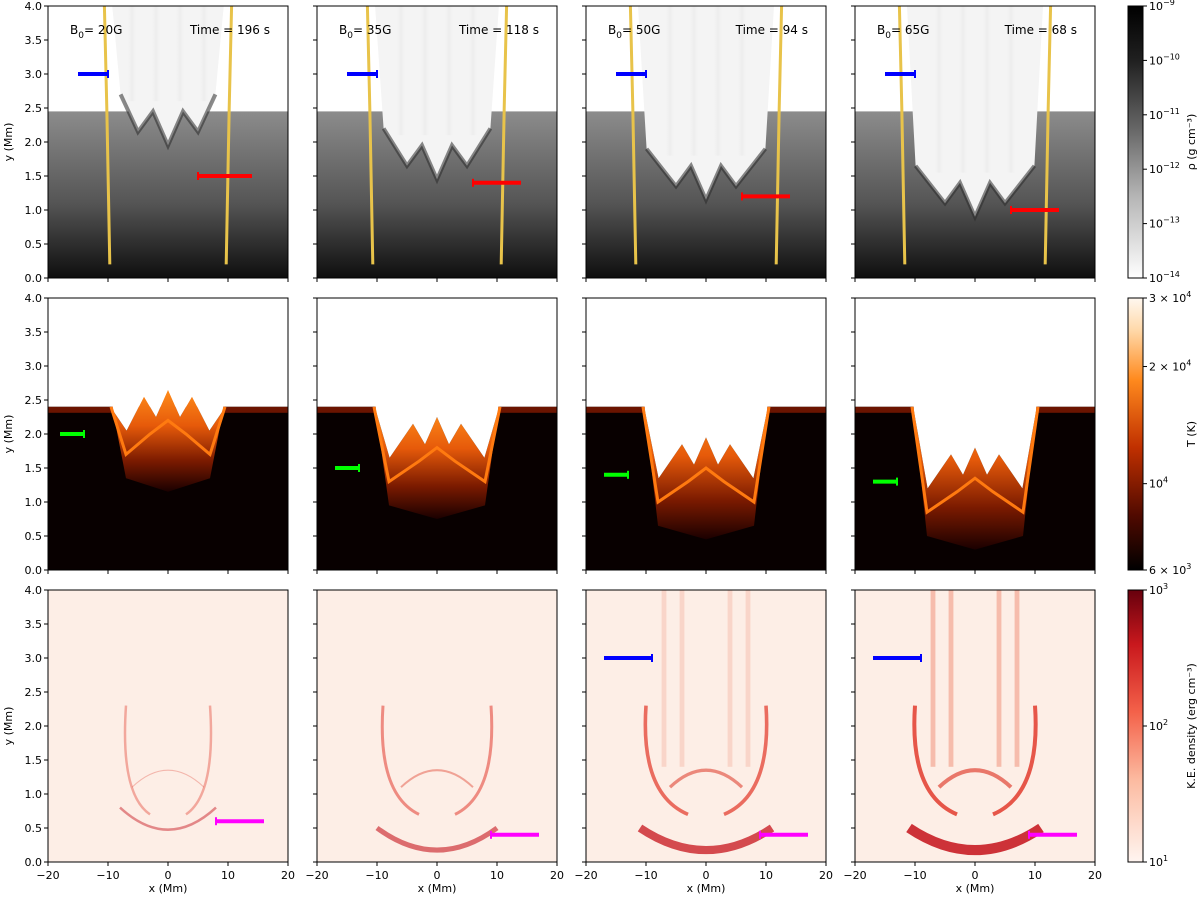  What do you see at coordinates (914, 875) in the screenshot?
I see `x-tick-label: −10` at bounding box center [914, 875].